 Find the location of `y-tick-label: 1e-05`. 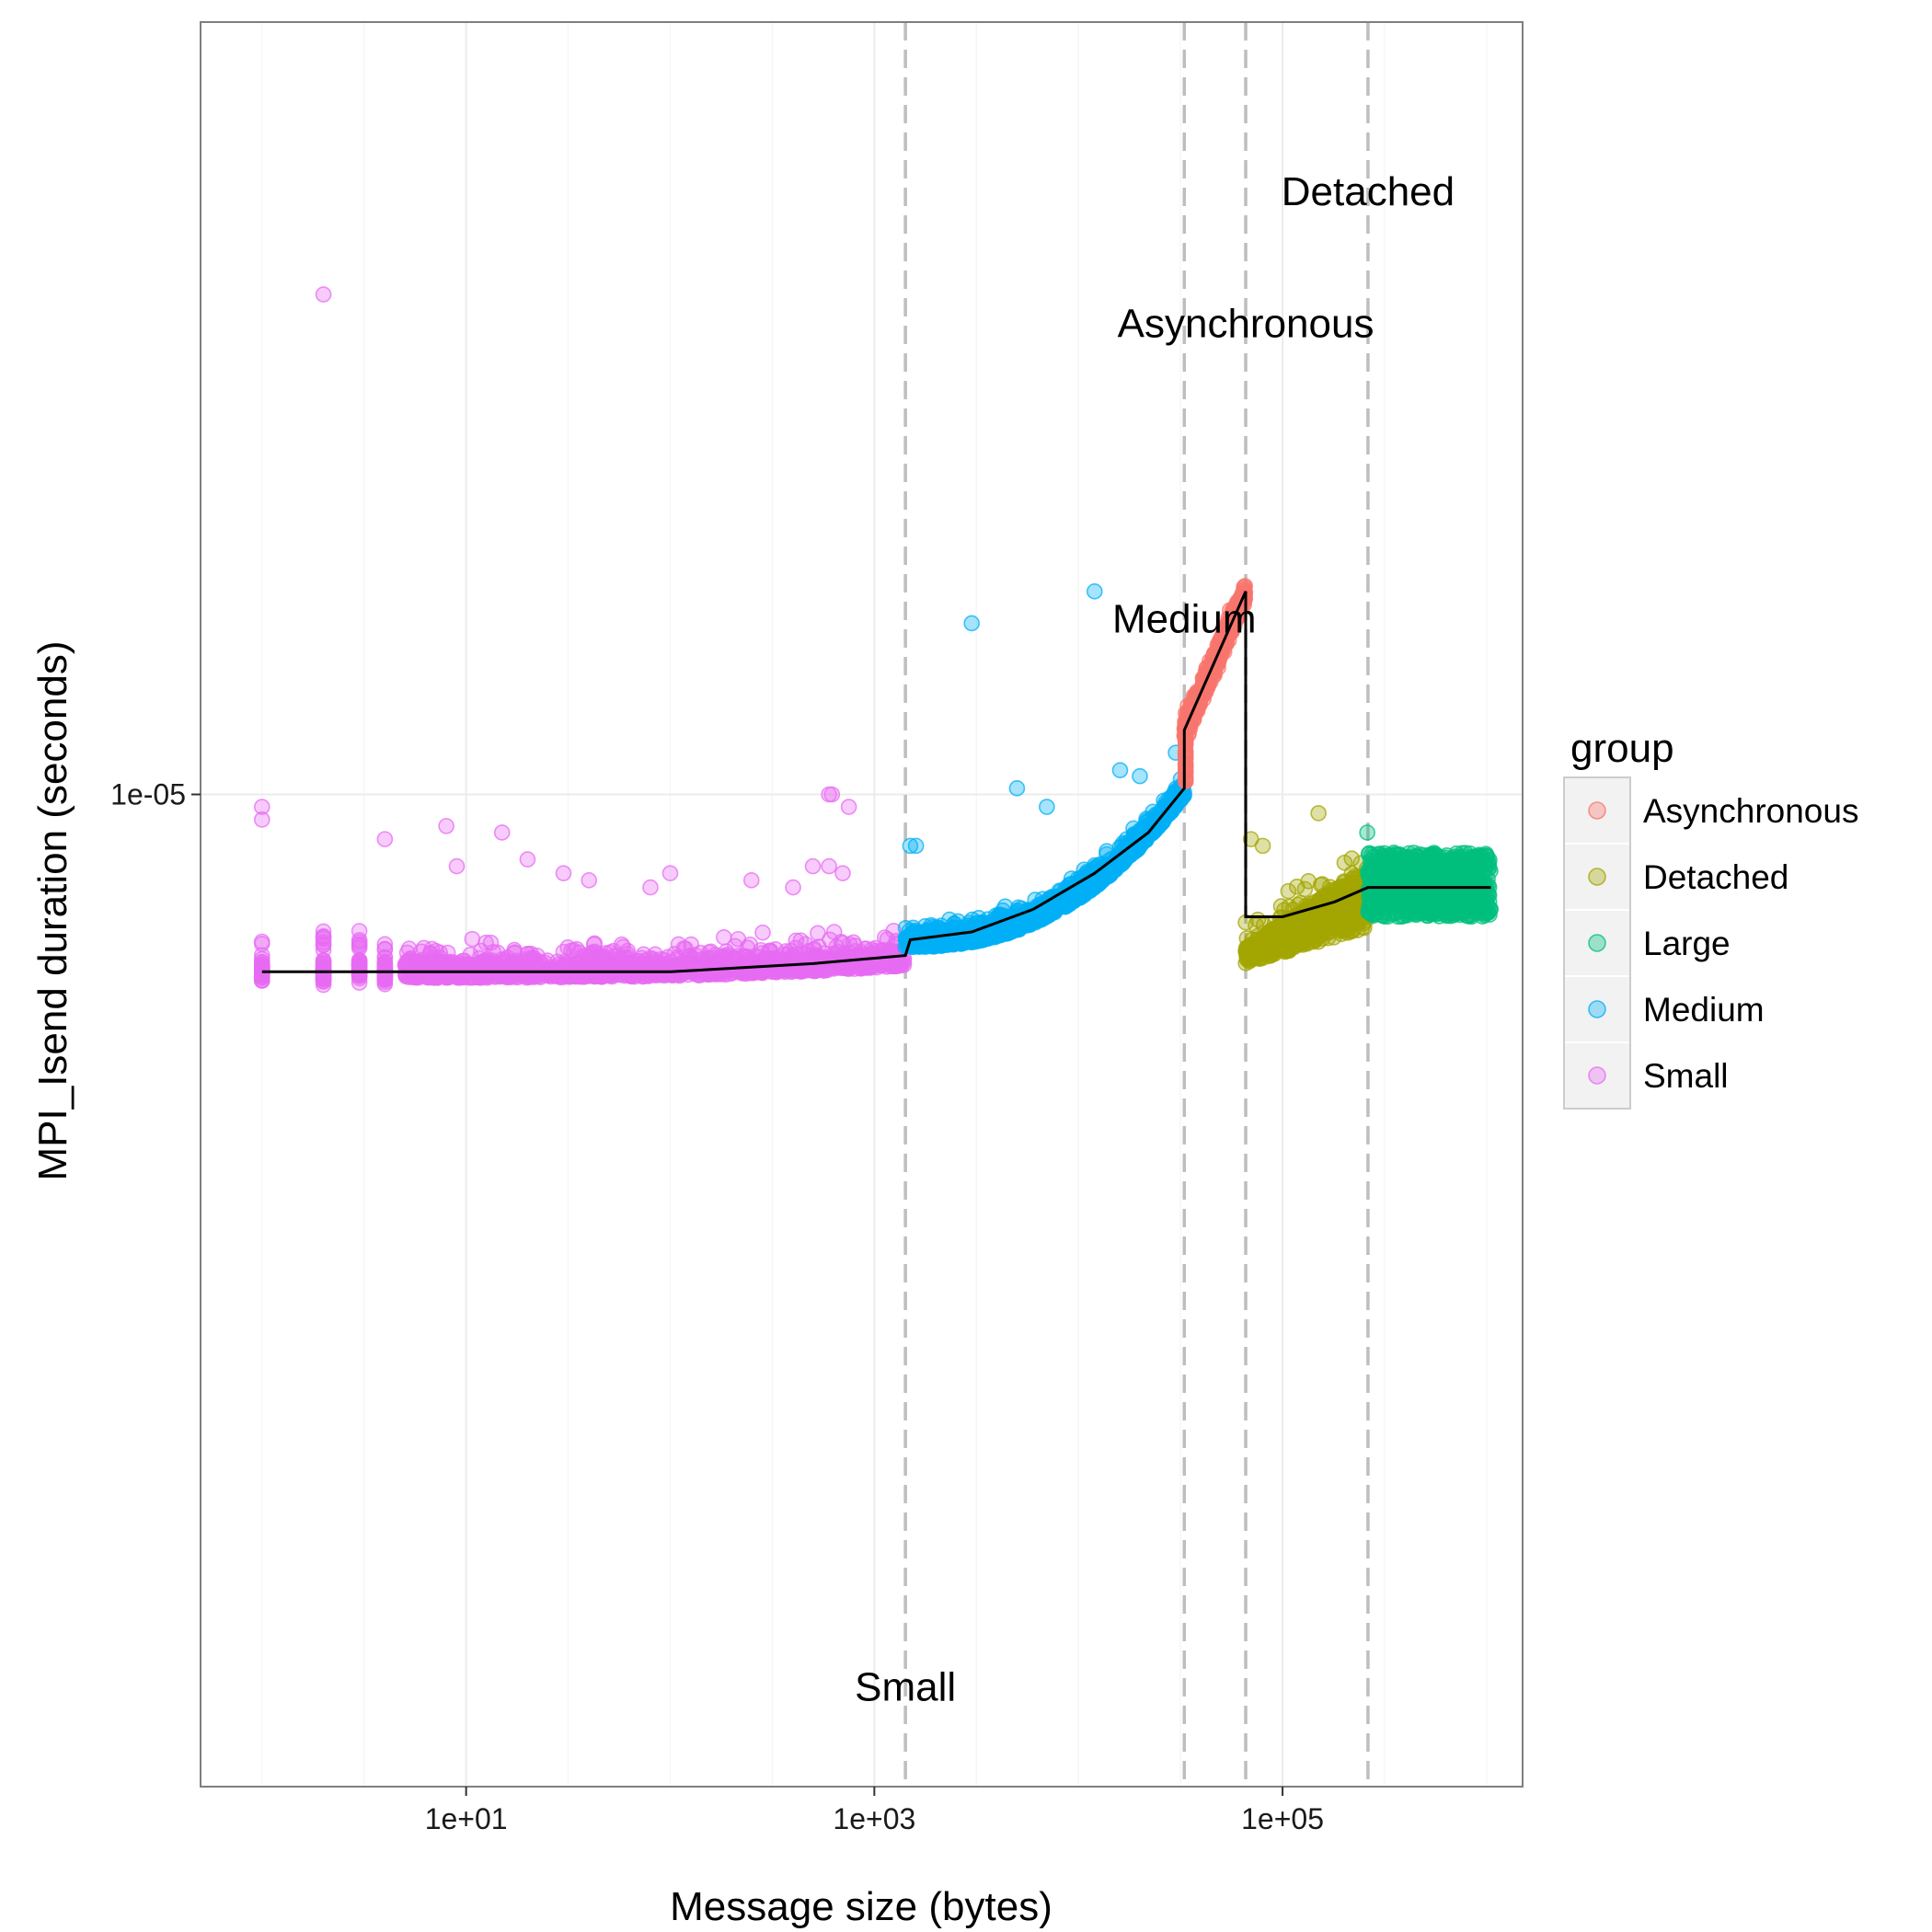

y-tick-label: 1e-05 is located at coordinates (148, 794).